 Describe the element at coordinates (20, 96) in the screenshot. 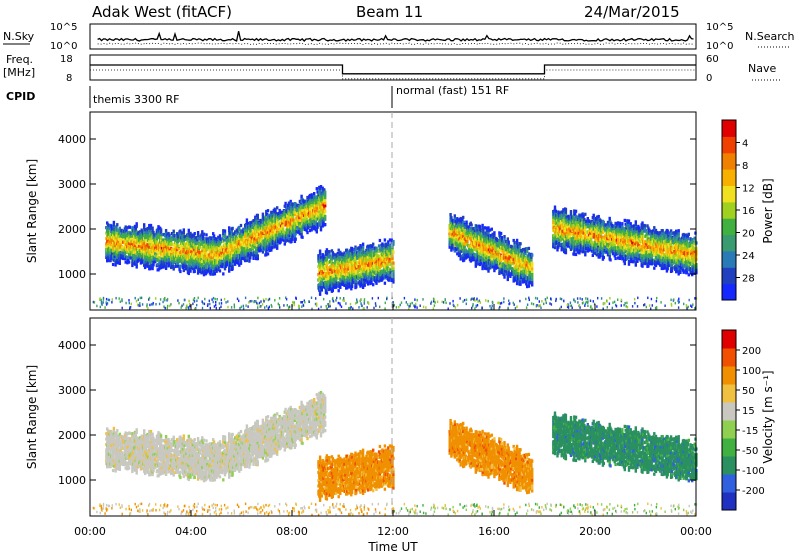

I see `cpid-label: CPID` at that location.